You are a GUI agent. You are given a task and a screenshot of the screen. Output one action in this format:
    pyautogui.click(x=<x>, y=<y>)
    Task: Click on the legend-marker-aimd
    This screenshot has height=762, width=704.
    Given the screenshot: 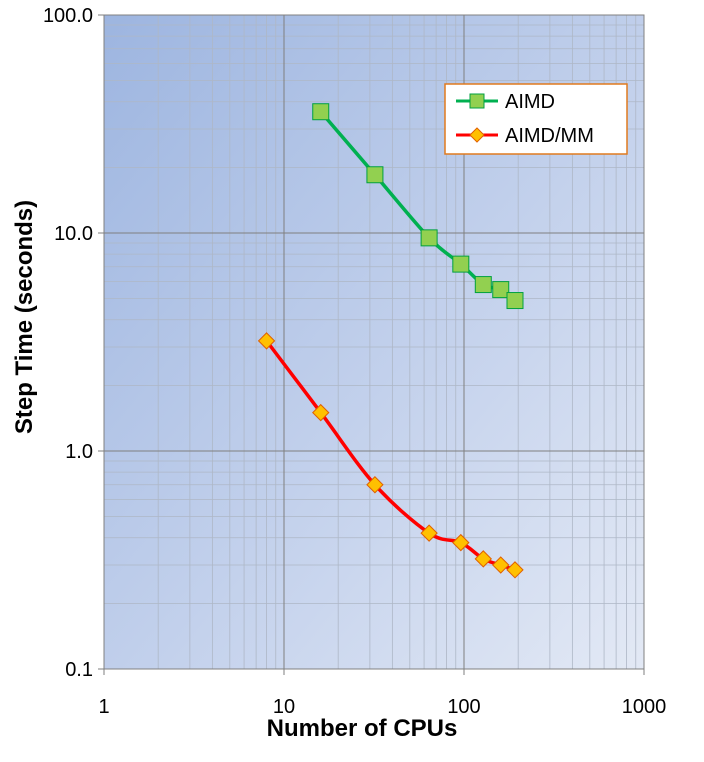 What is the action you would take?
    pyautogui.click(x=477, y=101)
    